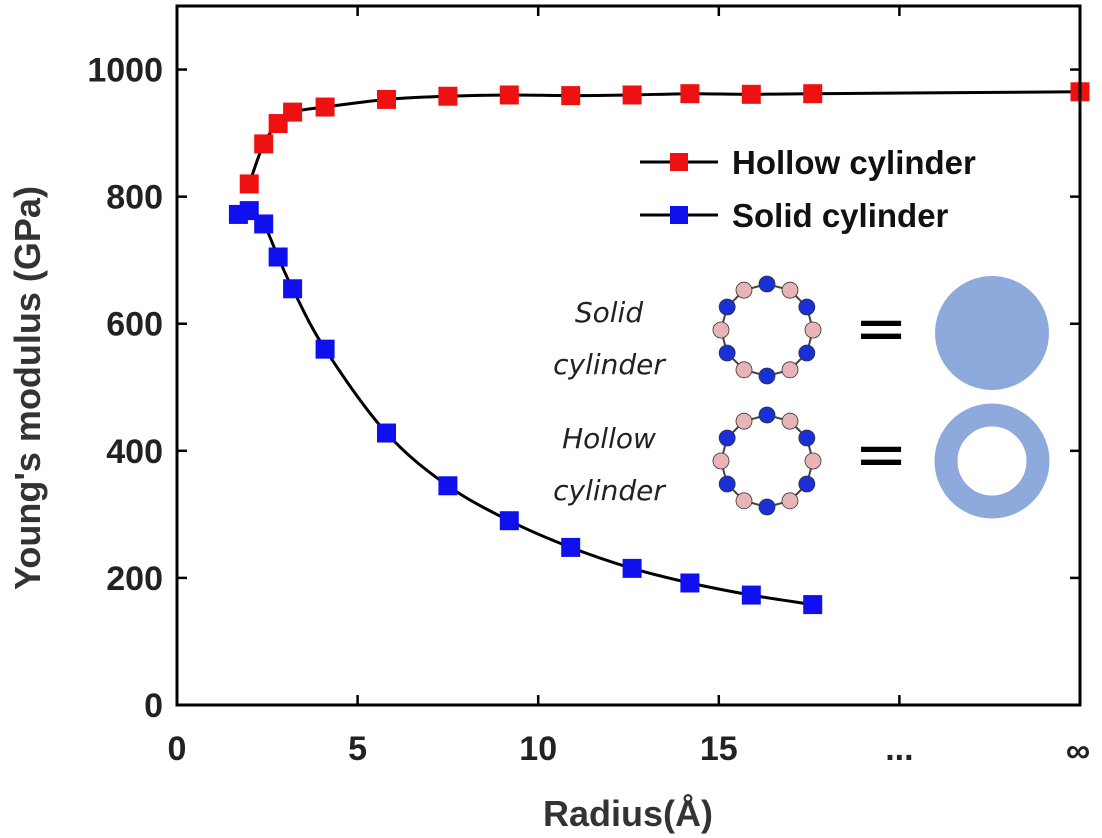 The height and width of the screenshot is (838, 1102). I want to click on atomic-ring-solid, so click(767, 330).